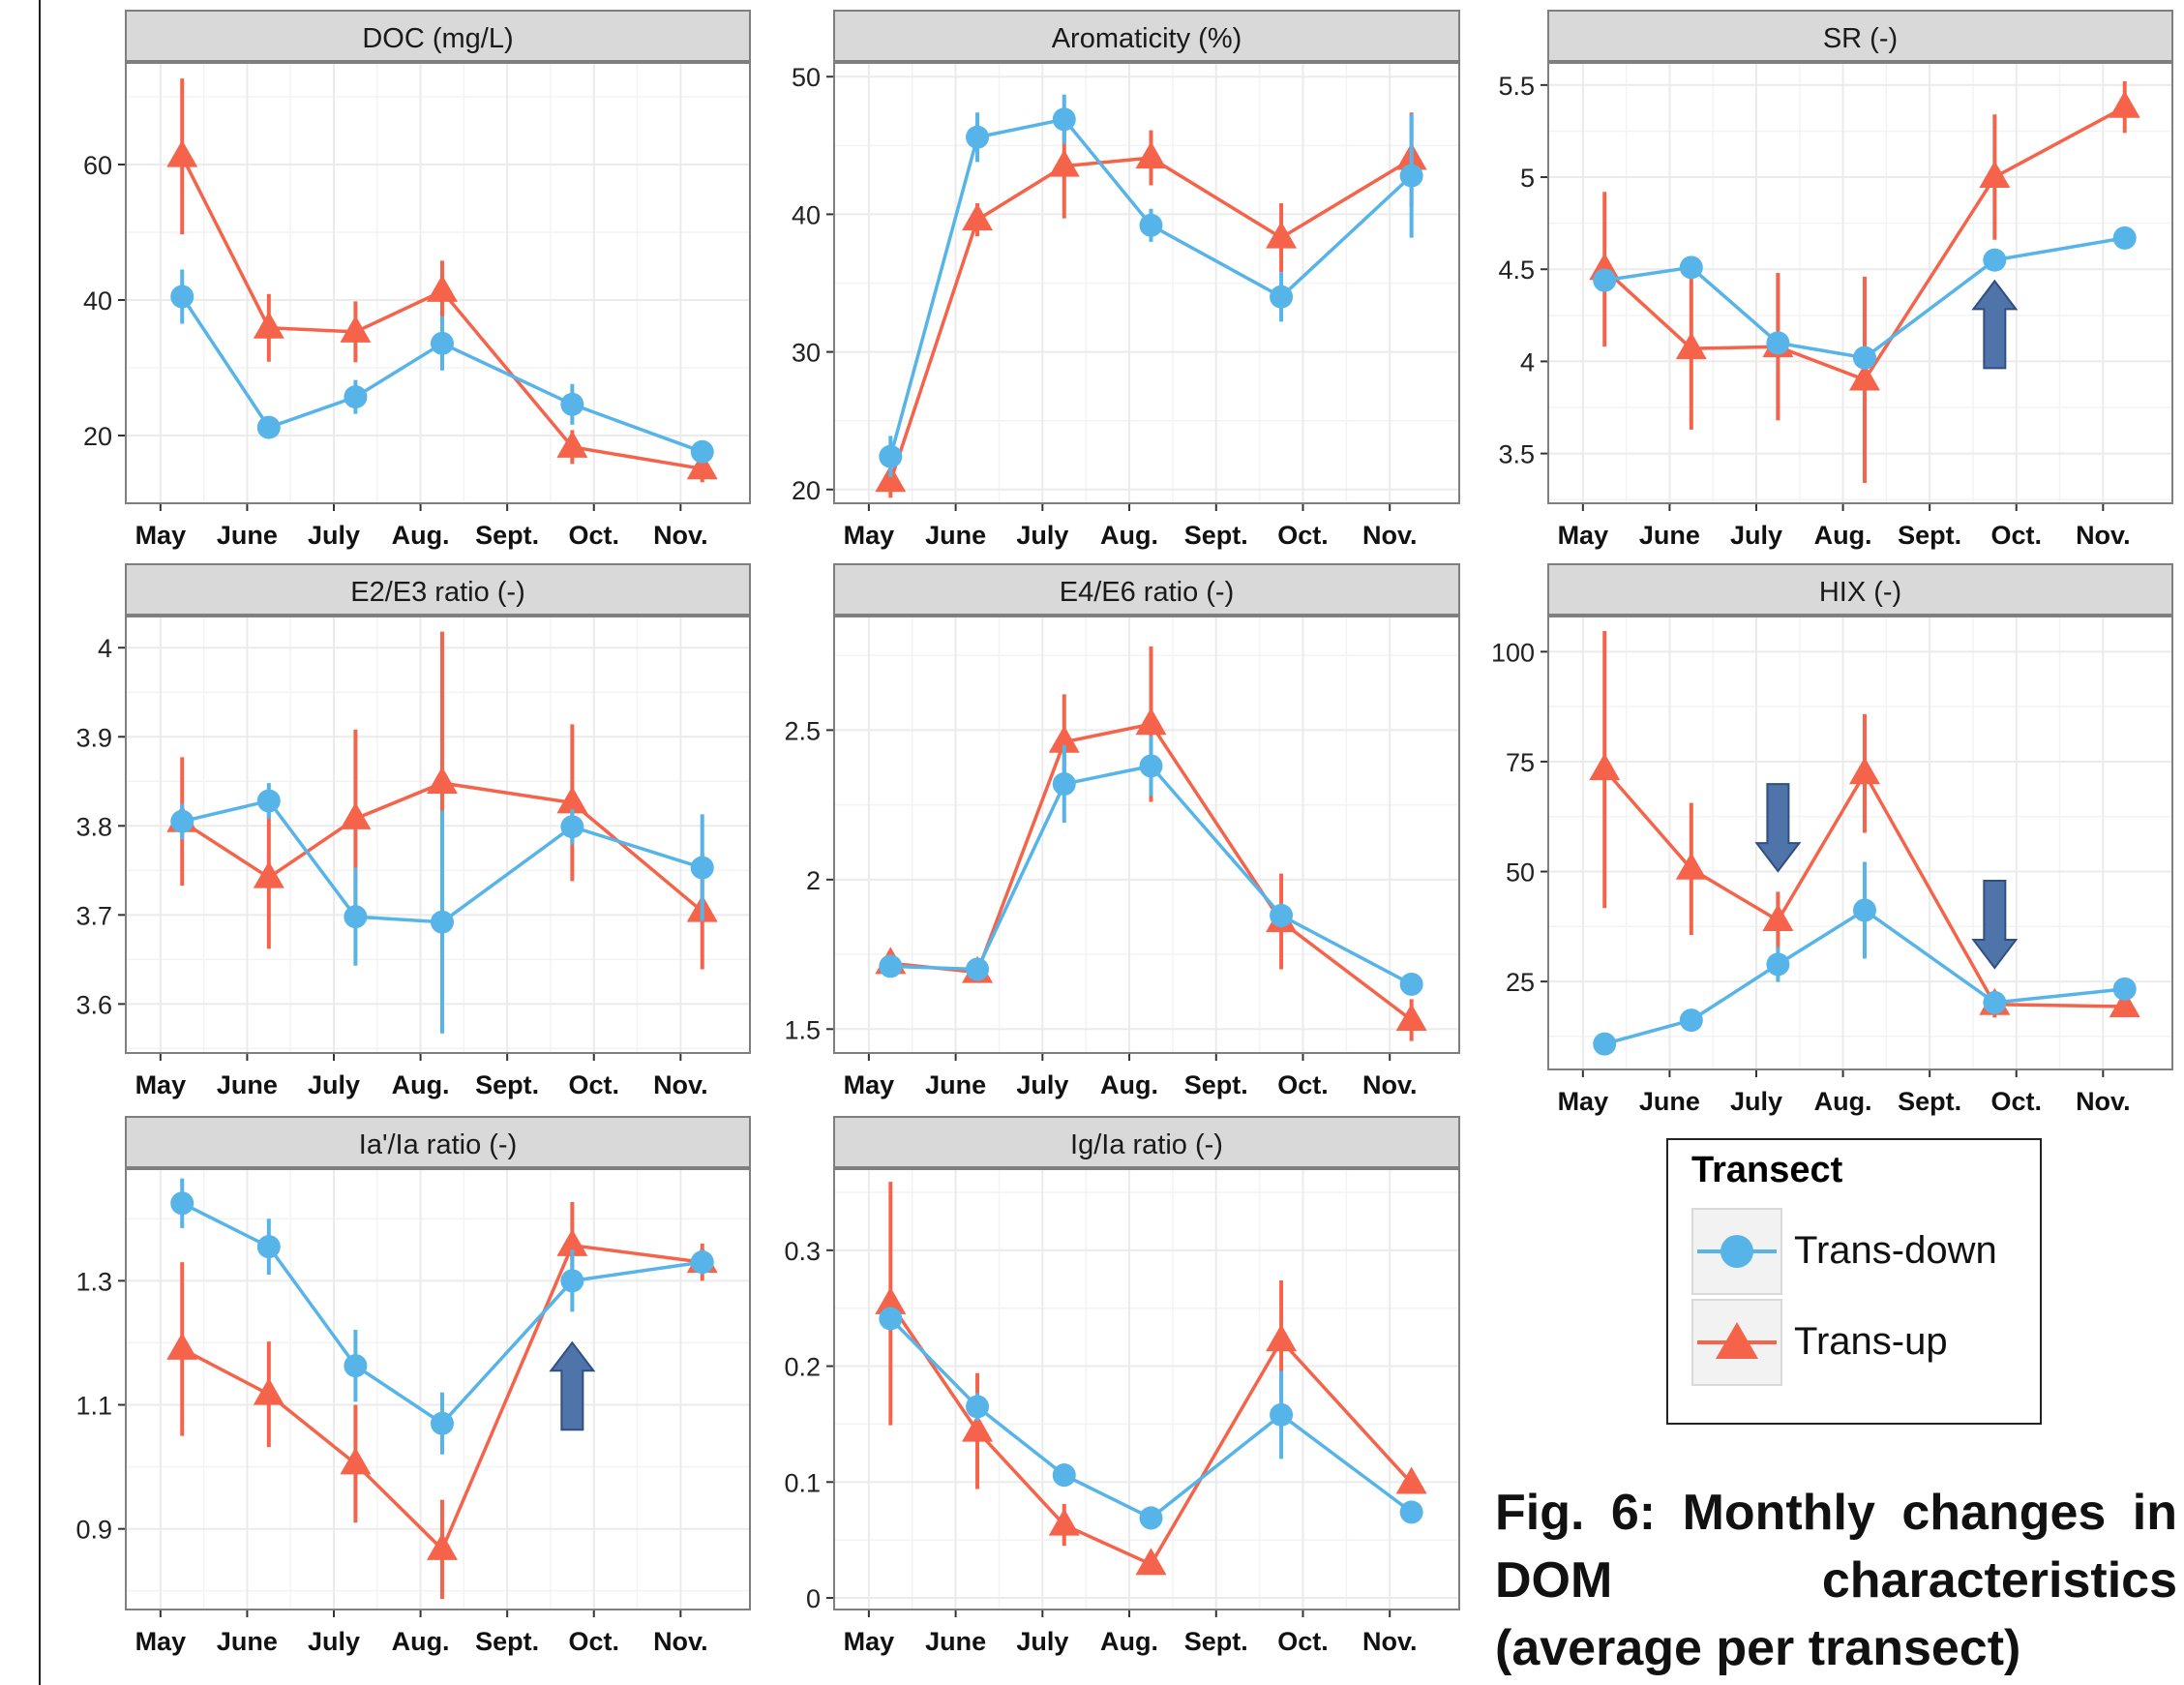 The height and width of the screenshot is (1685, 2184). What do you see at coordinates (98, 165) in the screenshot?
I see `y-tick-label: 60` at bounding box center [98, 165].